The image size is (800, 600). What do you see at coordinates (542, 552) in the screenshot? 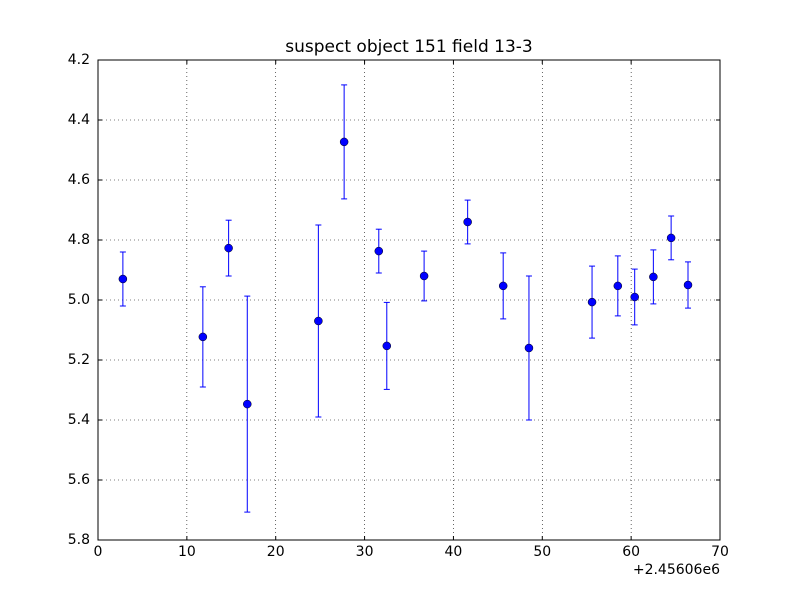
I see `x-tick-label: 50` at bounding box center [542, 552].